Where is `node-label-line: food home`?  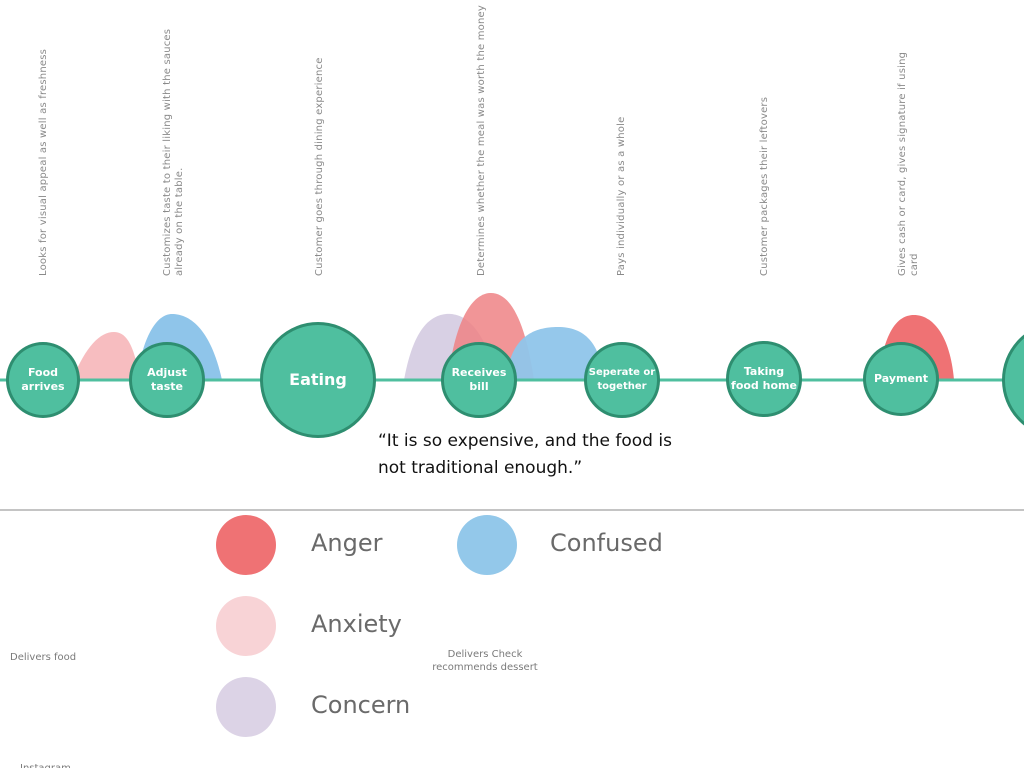
node-label-line: food home is located at coordinates (764, 385).